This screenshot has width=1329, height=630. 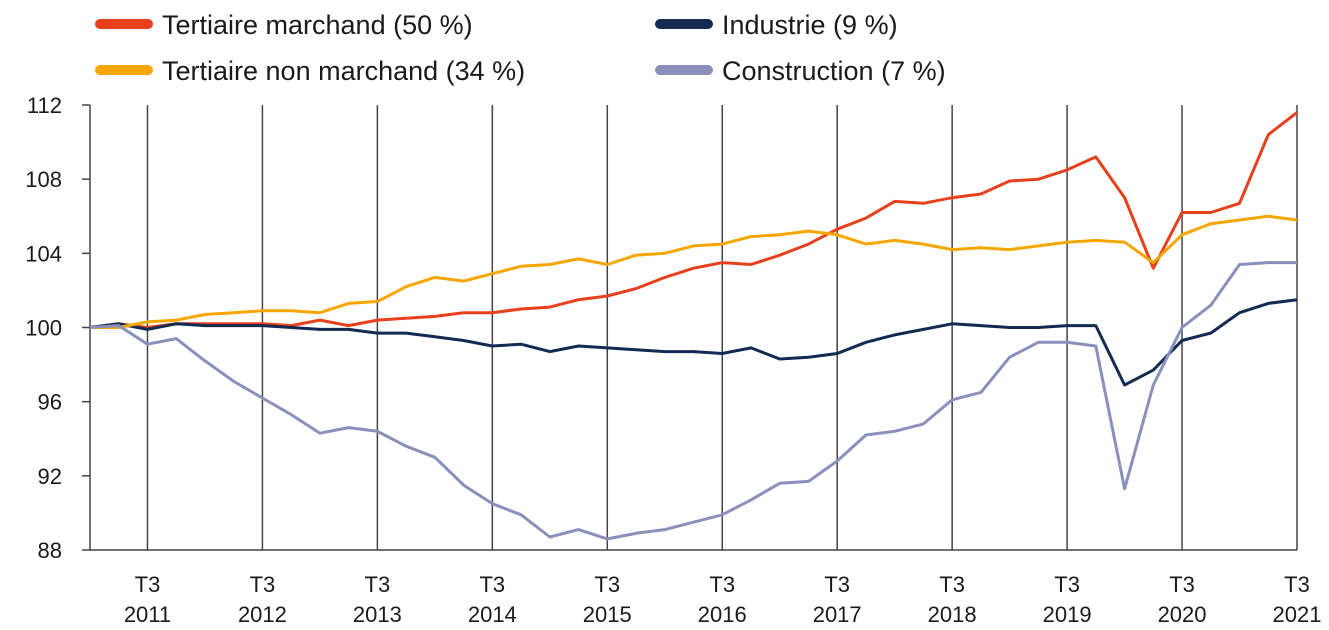 I want to click on legend-label: Tertiaire marchand (50 %), so click(x=317, y=25).